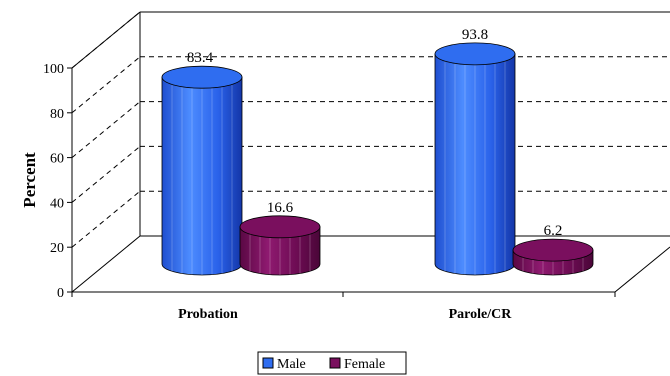 The height and width of the screenshot is (376, 670). What do you see at coordinates (200, 58) in the screenshot?
I see `data-label: 83.4` at bounding box center [200, 58].